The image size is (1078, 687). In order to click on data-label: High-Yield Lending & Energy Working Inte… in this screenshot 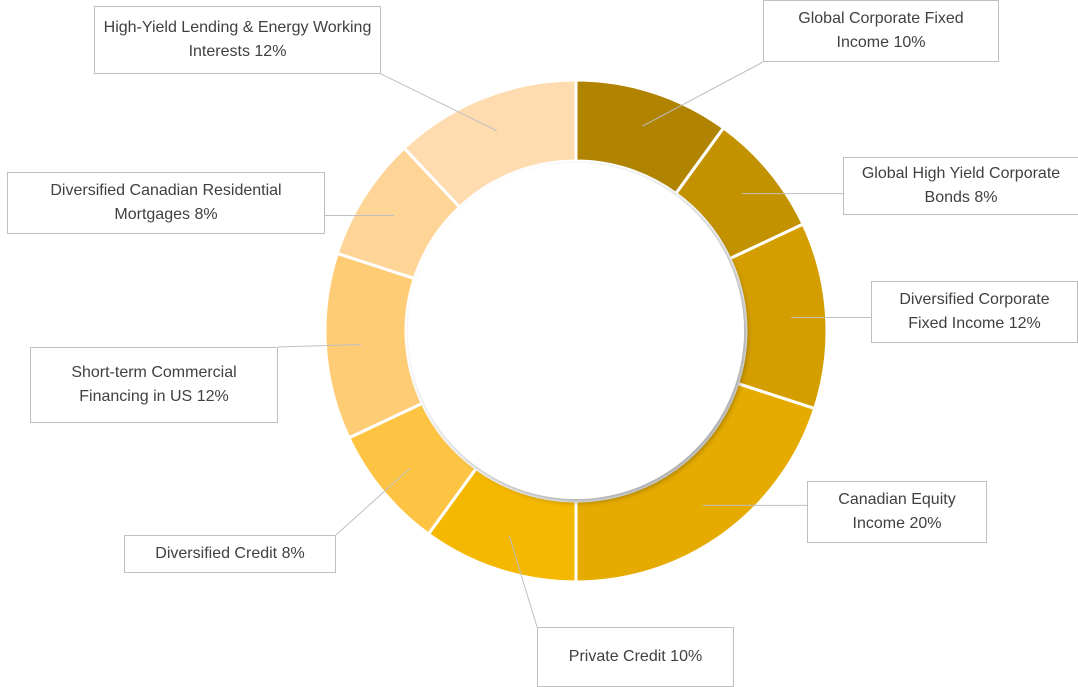, I will do `click(237, 40)`.